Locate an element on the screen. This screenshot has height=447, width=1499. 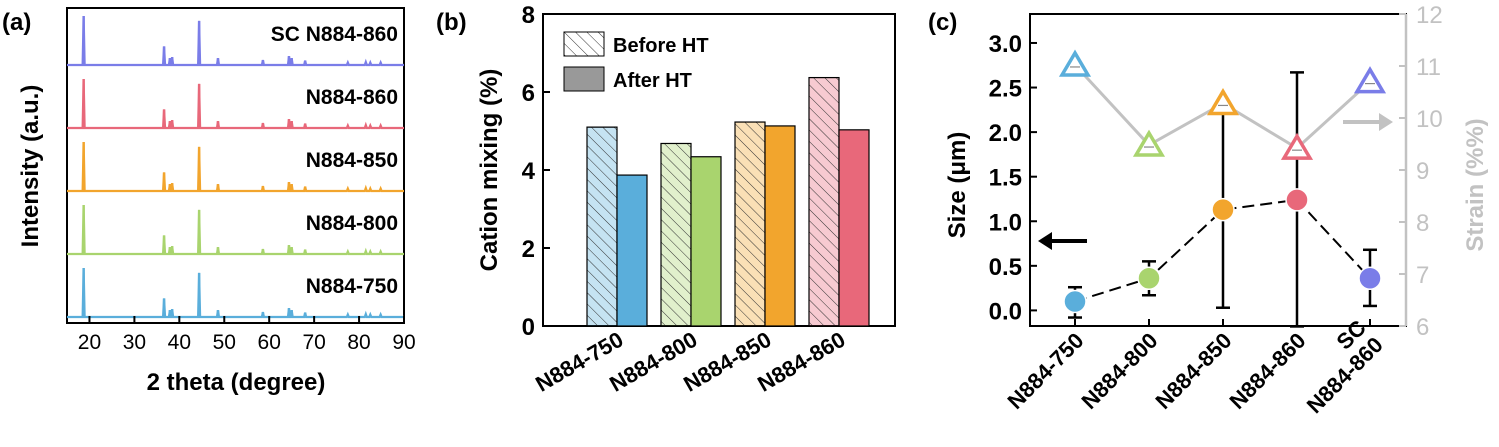
panel-c-series is located at coordinates (1222, 188).